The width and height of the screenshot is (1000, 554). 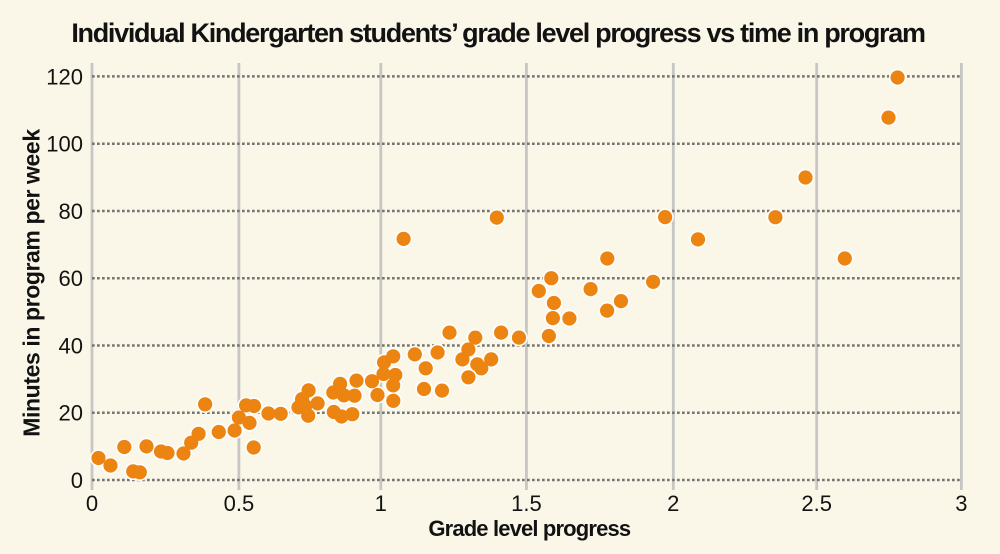 I want to click on svg-text: Grade level progress, so click(x=529, y=528).